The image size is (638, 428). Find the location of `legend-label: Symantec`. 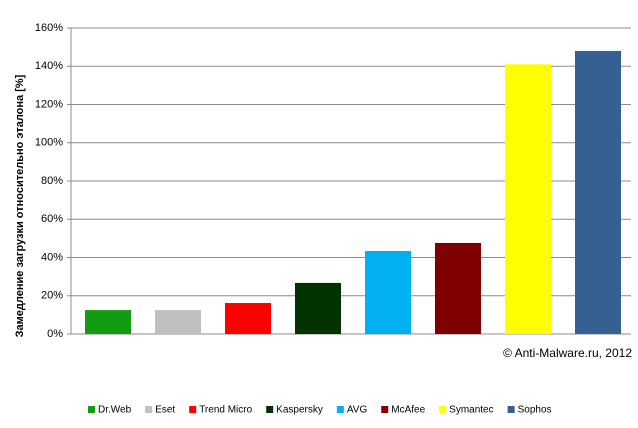

legend-label: Symantec is located at coordinates (471, 410).